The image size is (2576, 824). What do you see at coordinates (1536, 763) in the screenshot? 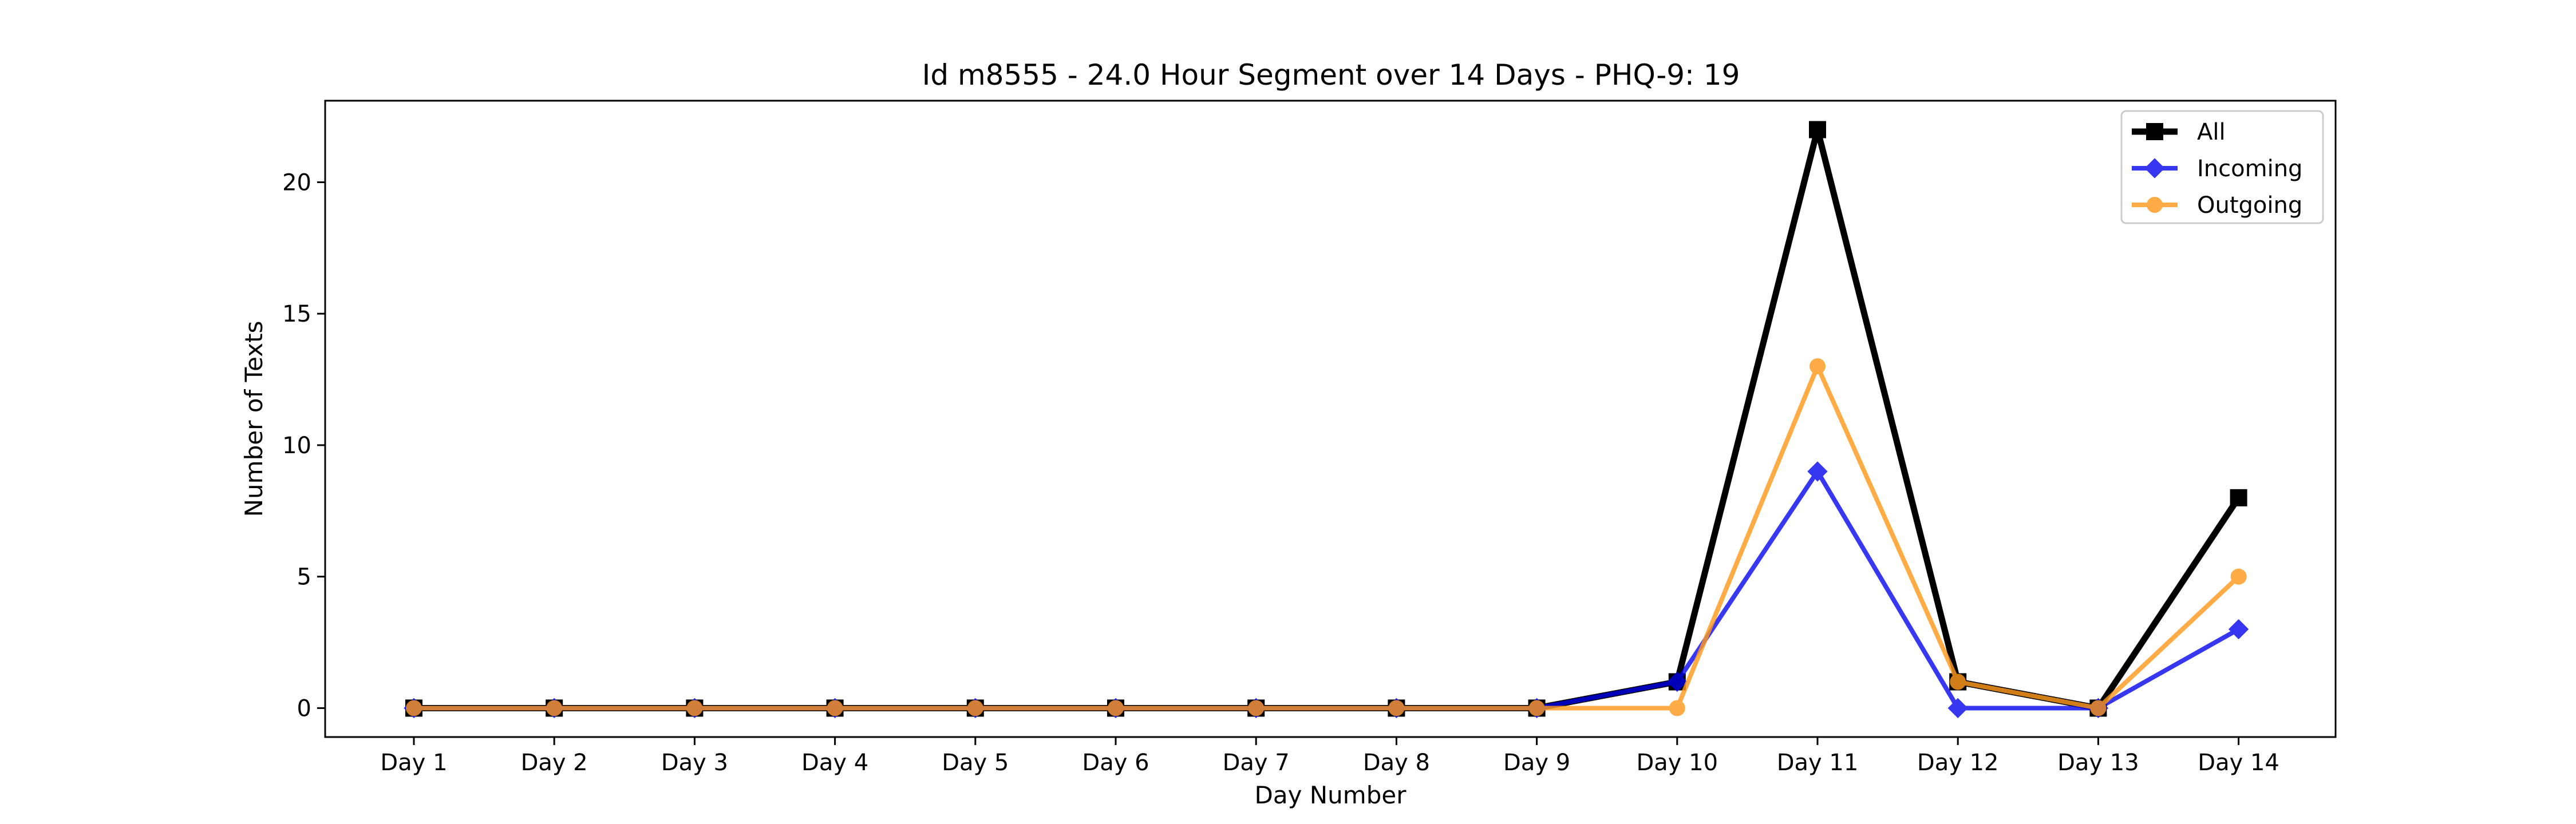
I see `x-tick-label: Day 9` at bounding box center [1536, 763].